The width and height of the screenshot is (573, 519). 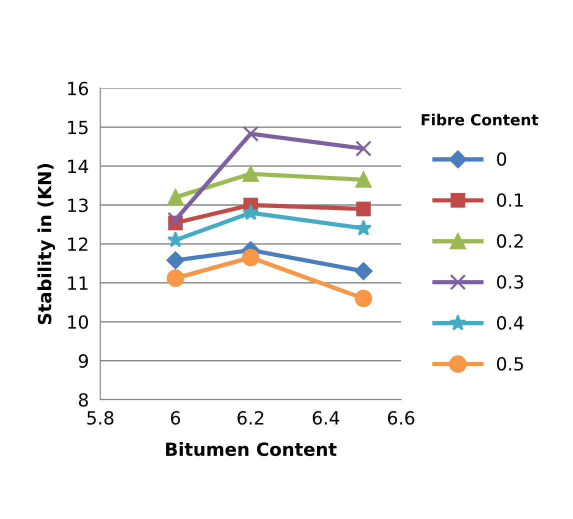 What do you see at coordinates (78, 322) in the screenshot?
I see `y-tick-label: 10` at bounding box center [78, 322].